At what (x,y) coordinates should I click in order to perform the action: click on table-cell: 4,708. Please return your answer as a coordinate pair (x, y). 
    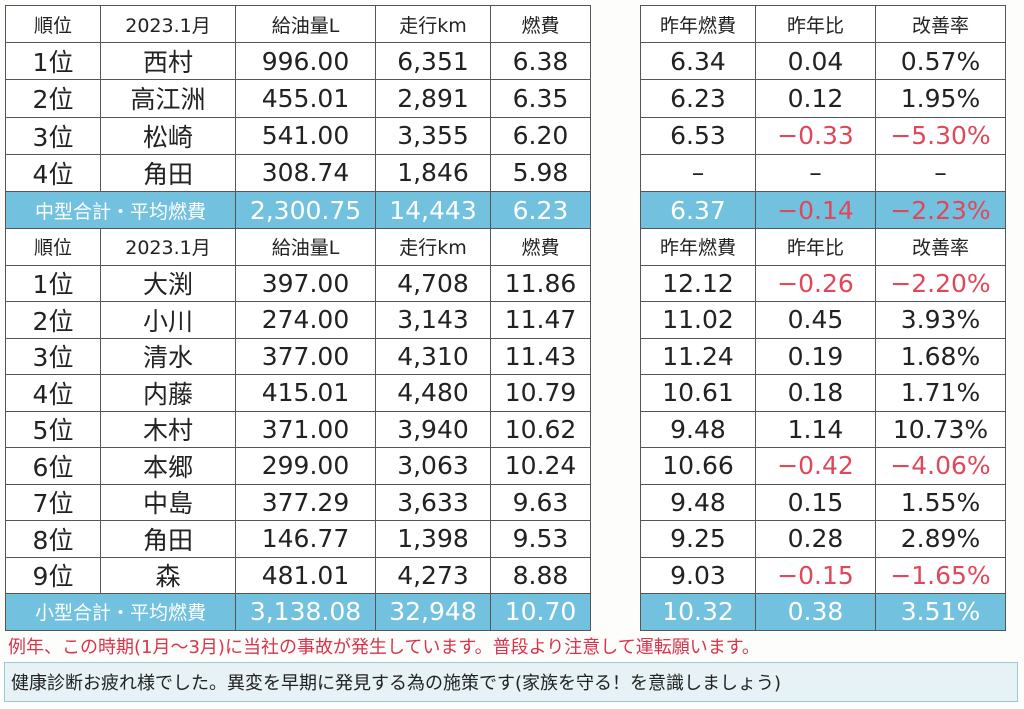
    Looking at the image, I should click on (433, 283).